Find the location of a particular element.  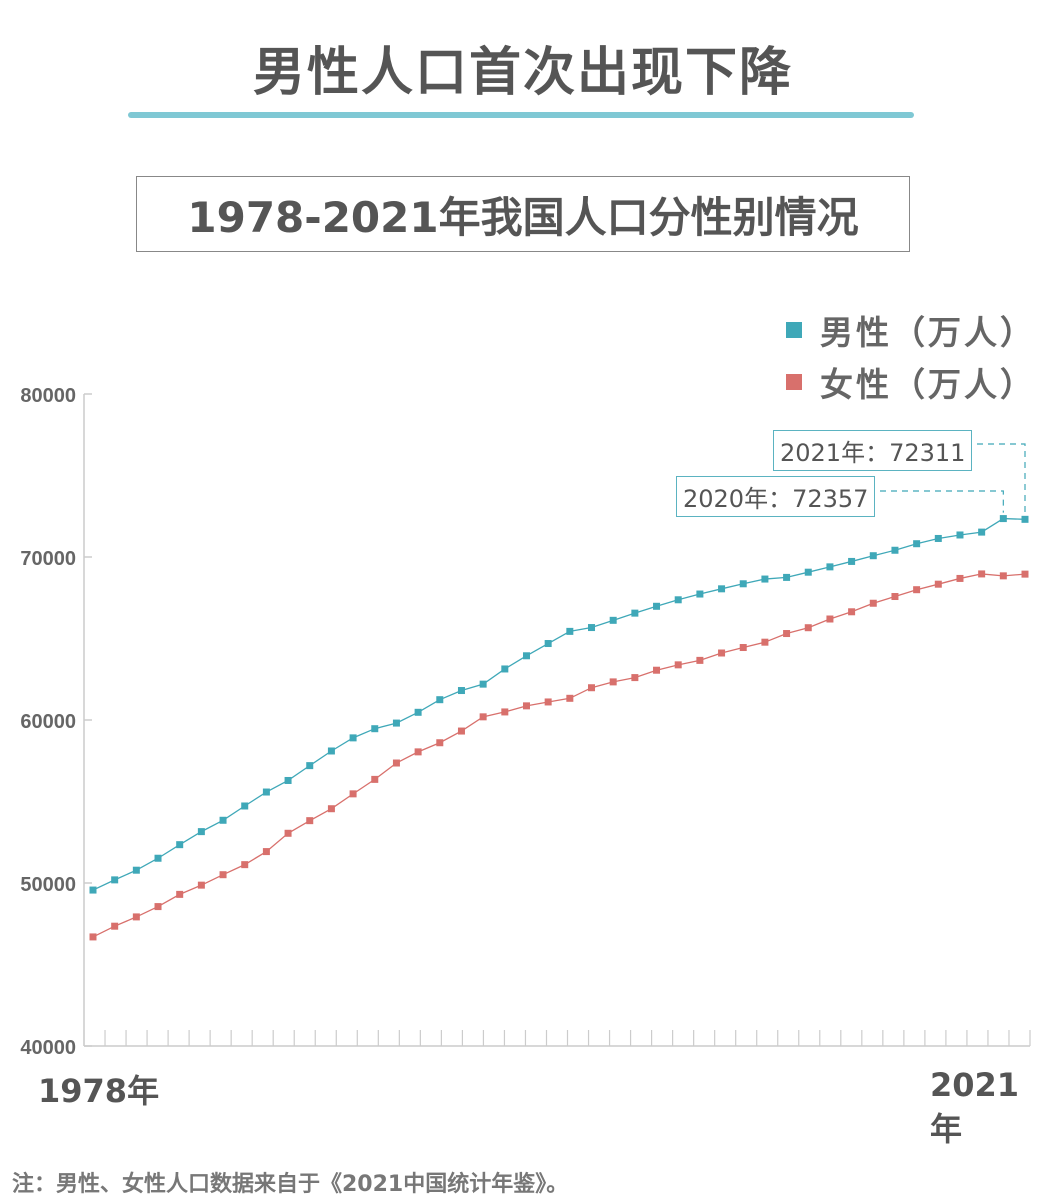

legend-item-female: 女性（万人） is located at coordinates (911, 382).